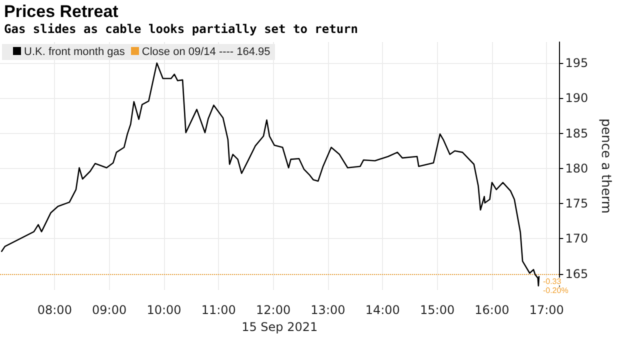 This screenshot has width=620, height=348. What do you see at coordinates (576, 168) in the screenshot?
I see `y-tick-label: 180` at bounding box center [576, 168].